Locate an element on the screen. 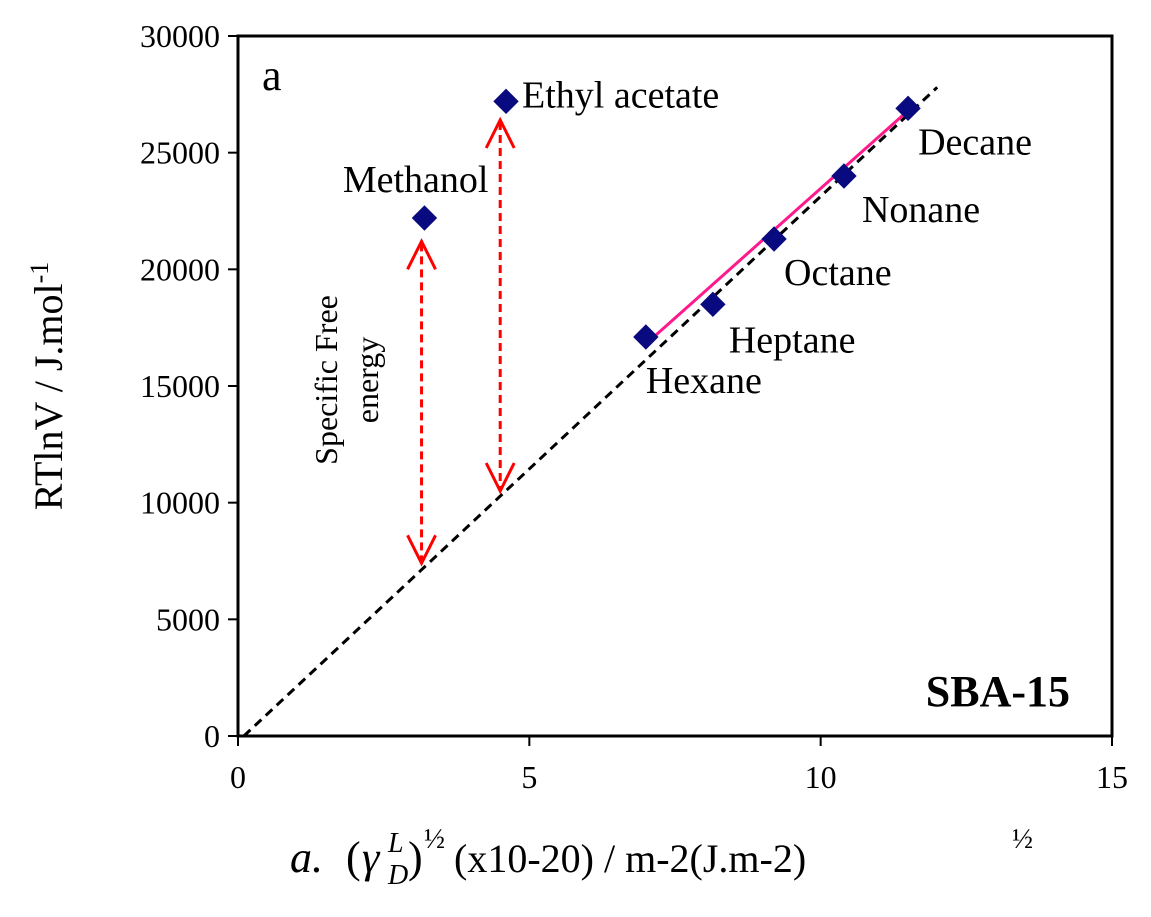 The image size is (1151, 917). y-tick-label: 10000 is located at coordinates (180, 503).